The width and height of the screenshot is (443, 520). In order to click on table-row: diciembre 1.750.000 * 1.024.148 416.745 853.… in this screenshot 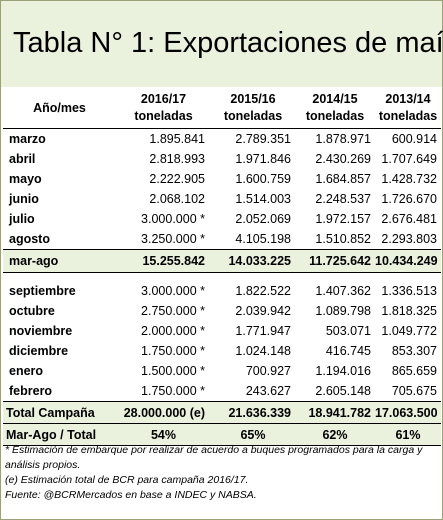, I will do `click(222, 351)`.